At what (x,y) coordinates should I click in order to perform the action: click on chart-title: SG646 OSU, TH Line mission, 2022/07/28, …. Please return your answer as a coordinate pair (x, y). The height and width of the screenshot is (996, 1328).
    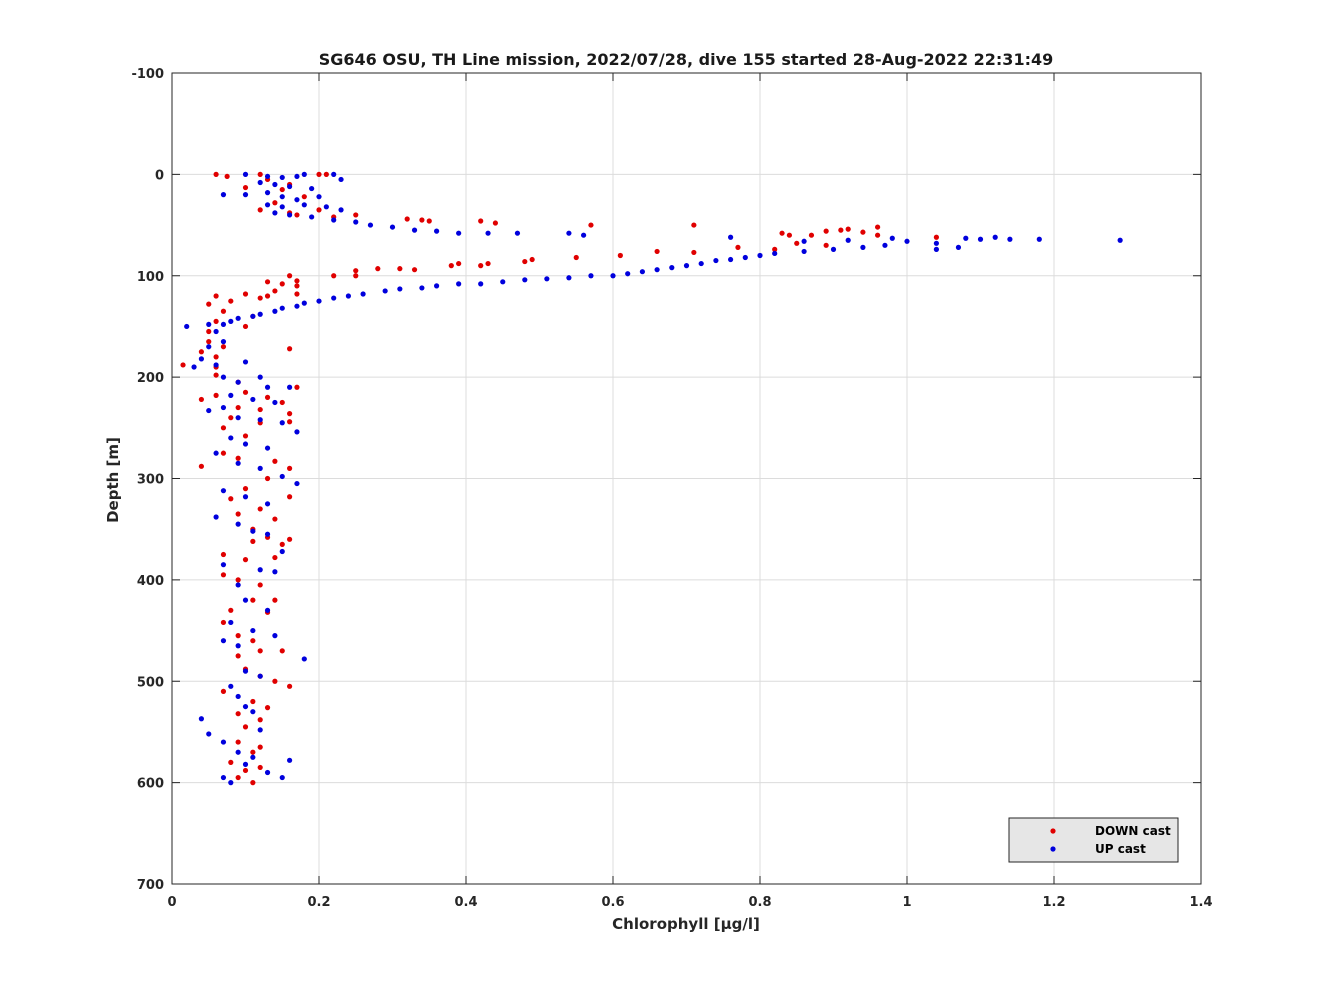
    Looking at the image, I should click on (686, 59).